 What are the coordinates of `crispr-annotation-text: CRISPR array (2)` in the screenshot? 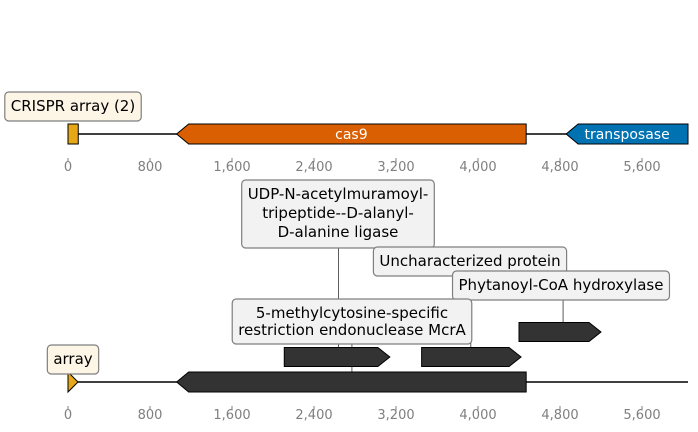 It's located at (73, 106).